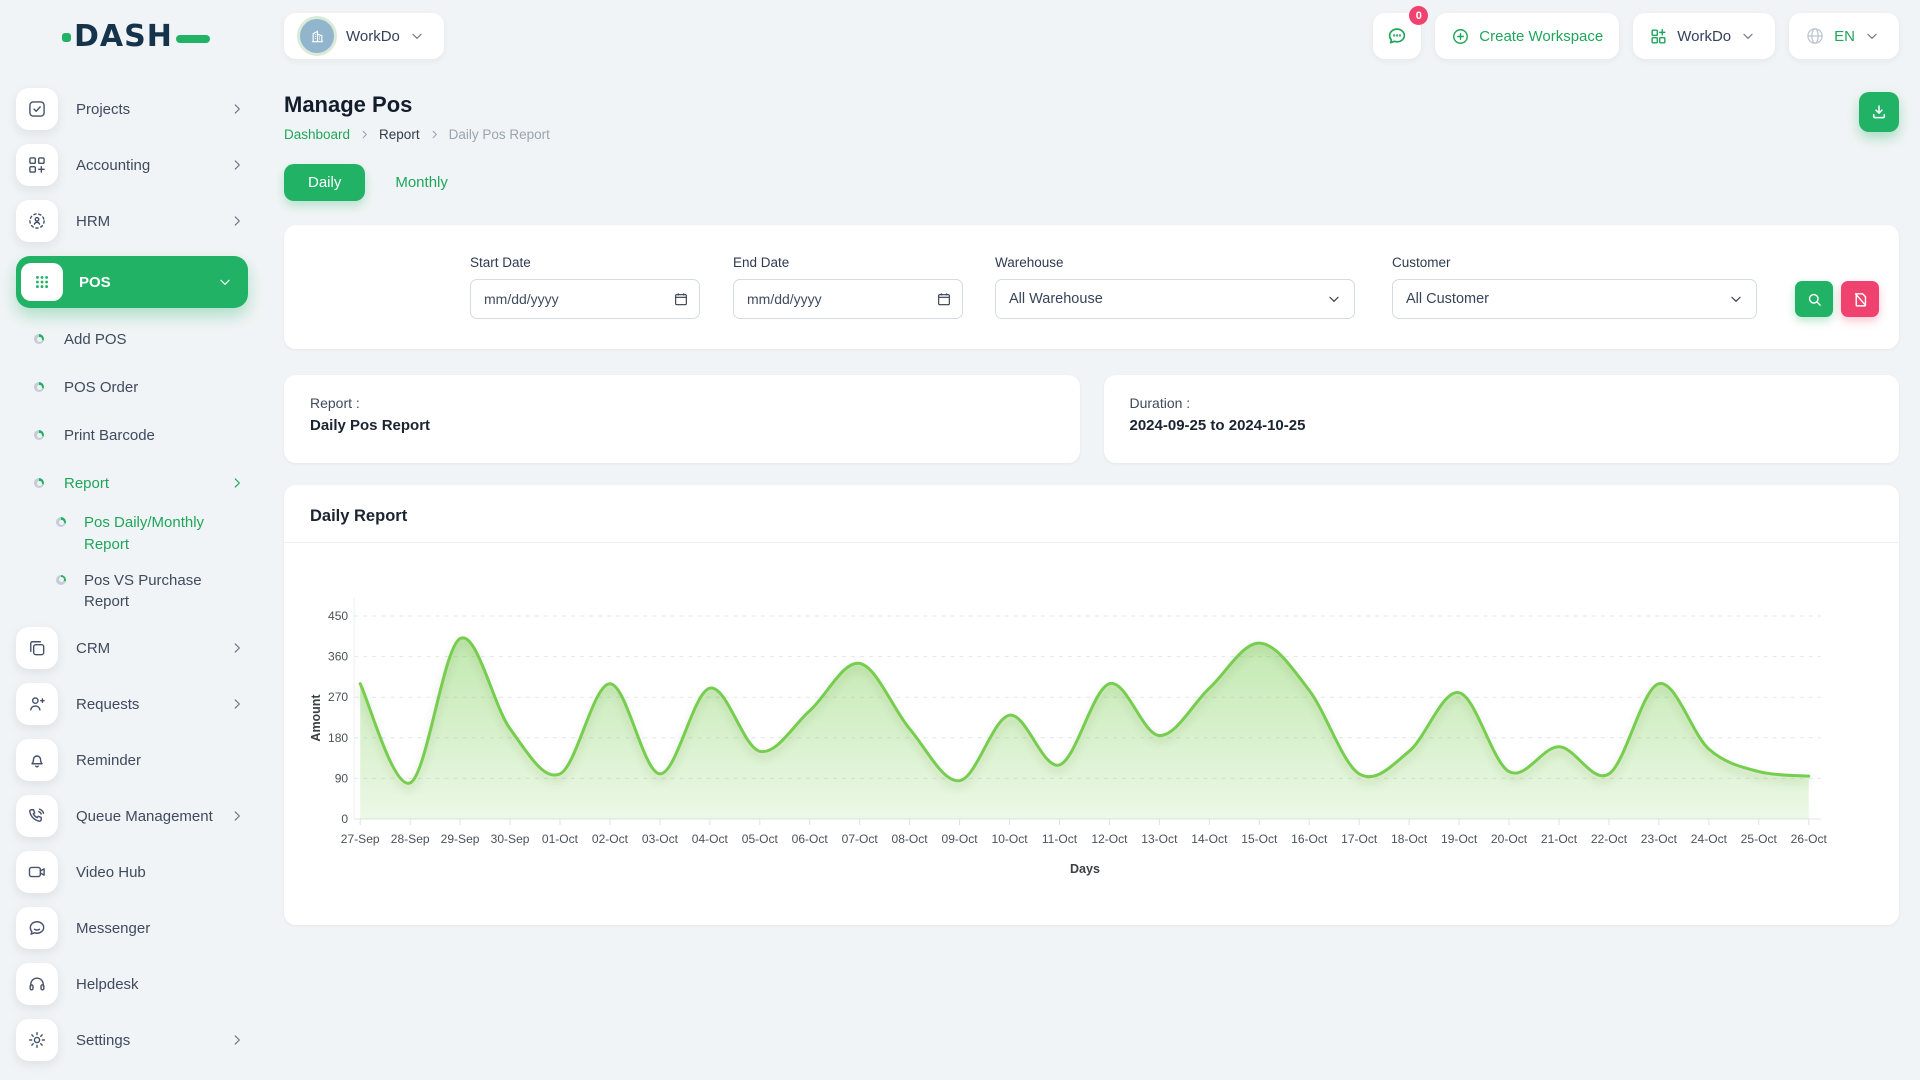  What do you see at coordinates (364, 36) in the screenshot?
I see `workspace-selector: WorkDo` at bounding box center [364, 36].